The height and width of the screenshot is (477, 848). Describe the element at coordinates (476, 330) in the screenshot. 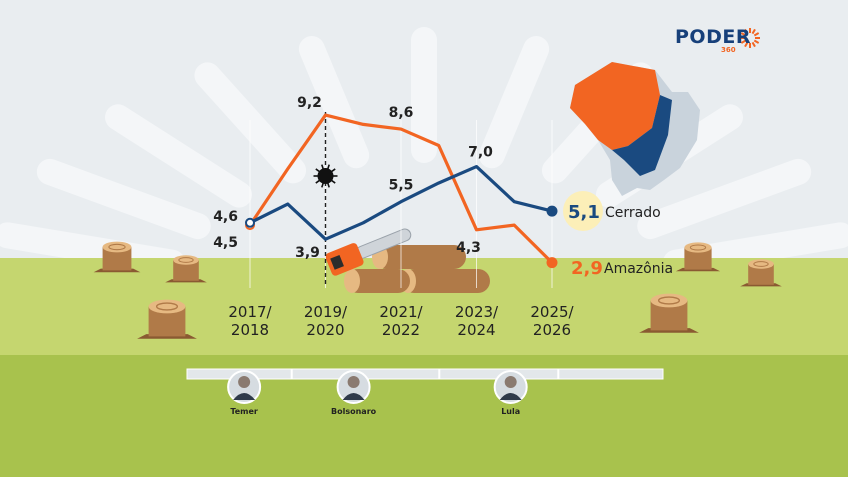

I see `x-tick-label: 2024` at that location.